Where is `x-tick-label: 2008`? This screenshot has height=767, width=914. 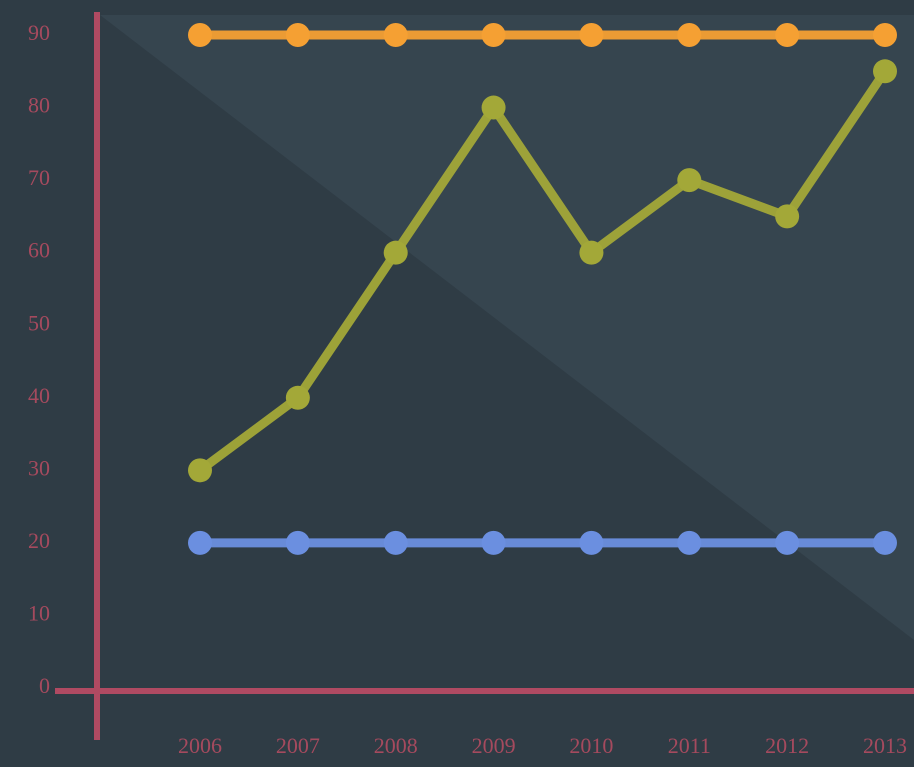 x-tick-label: 2008 is located at coordinates (396, 745).